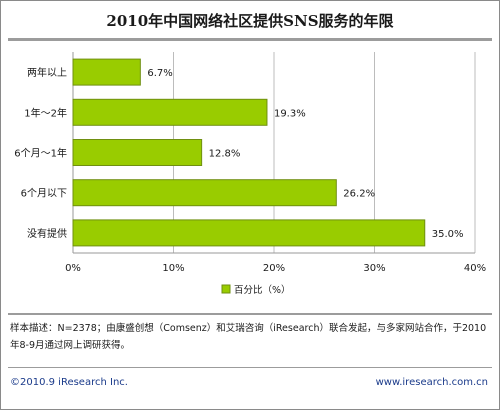 This screenshot has height=410, width=500. What do you see at coordinates (44, 194) in the screenshot?
I see `category-label: 6个月以下` at bounding box center [44, 194].